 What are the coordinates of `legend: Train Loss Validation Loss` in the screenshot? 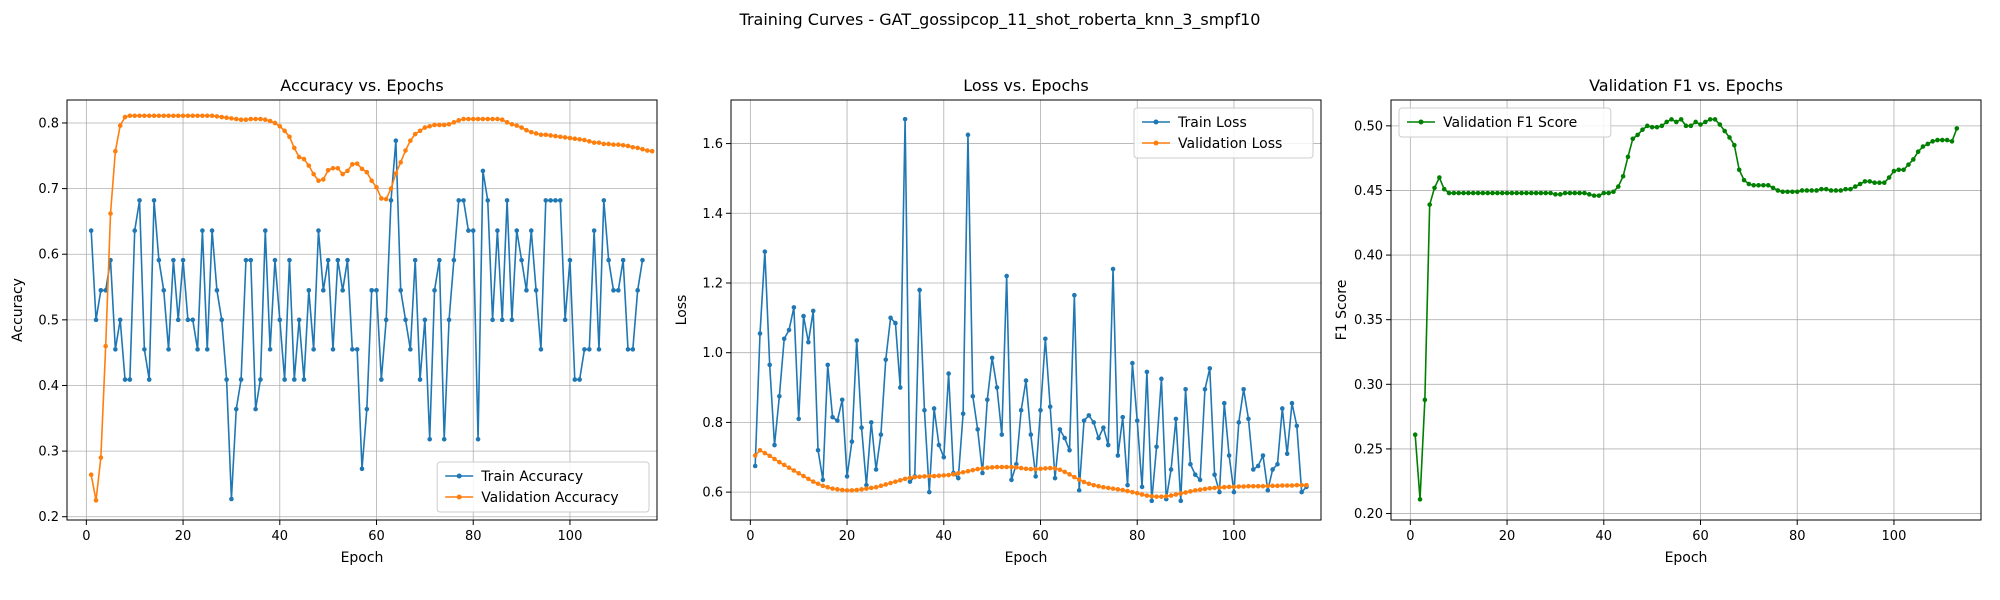 It's located at (1223, 133).